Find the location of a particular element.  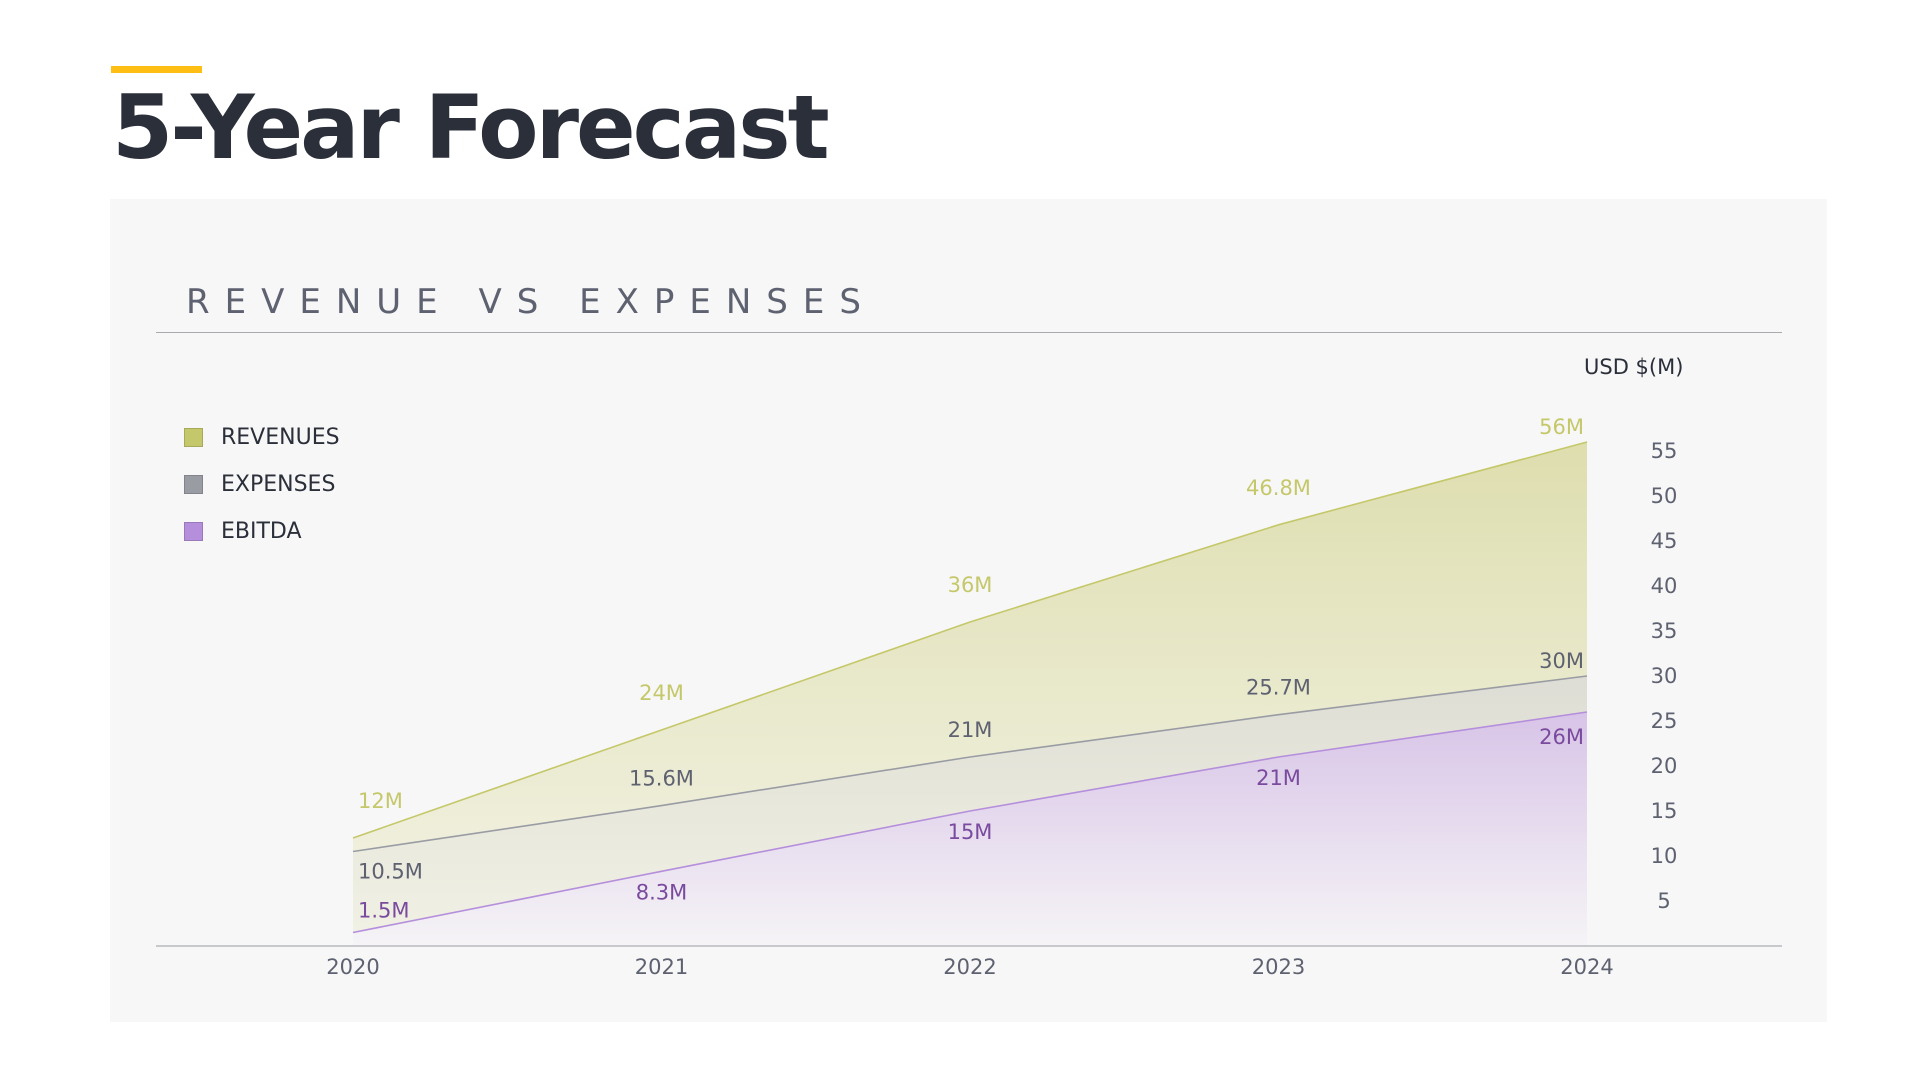

ebitda-area is located at coordinates (970, 829).